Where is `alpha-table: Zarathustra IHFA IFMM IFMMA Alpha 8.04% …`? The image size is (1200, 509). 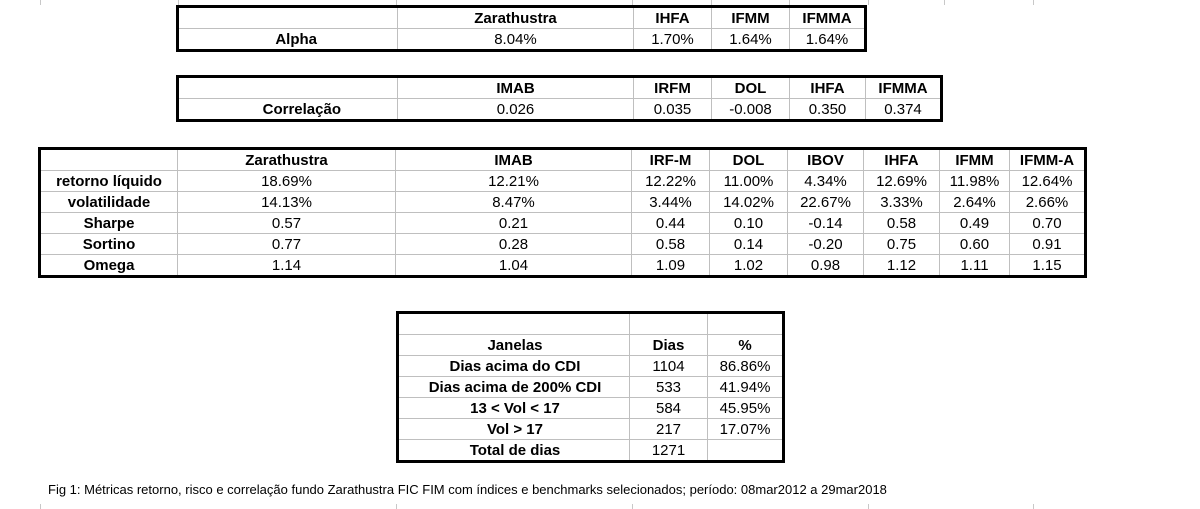
alpha-table: Zarathustra IHFA IFMM IFMMA Alpha 8.04% … is located at coordinates (521, 28).